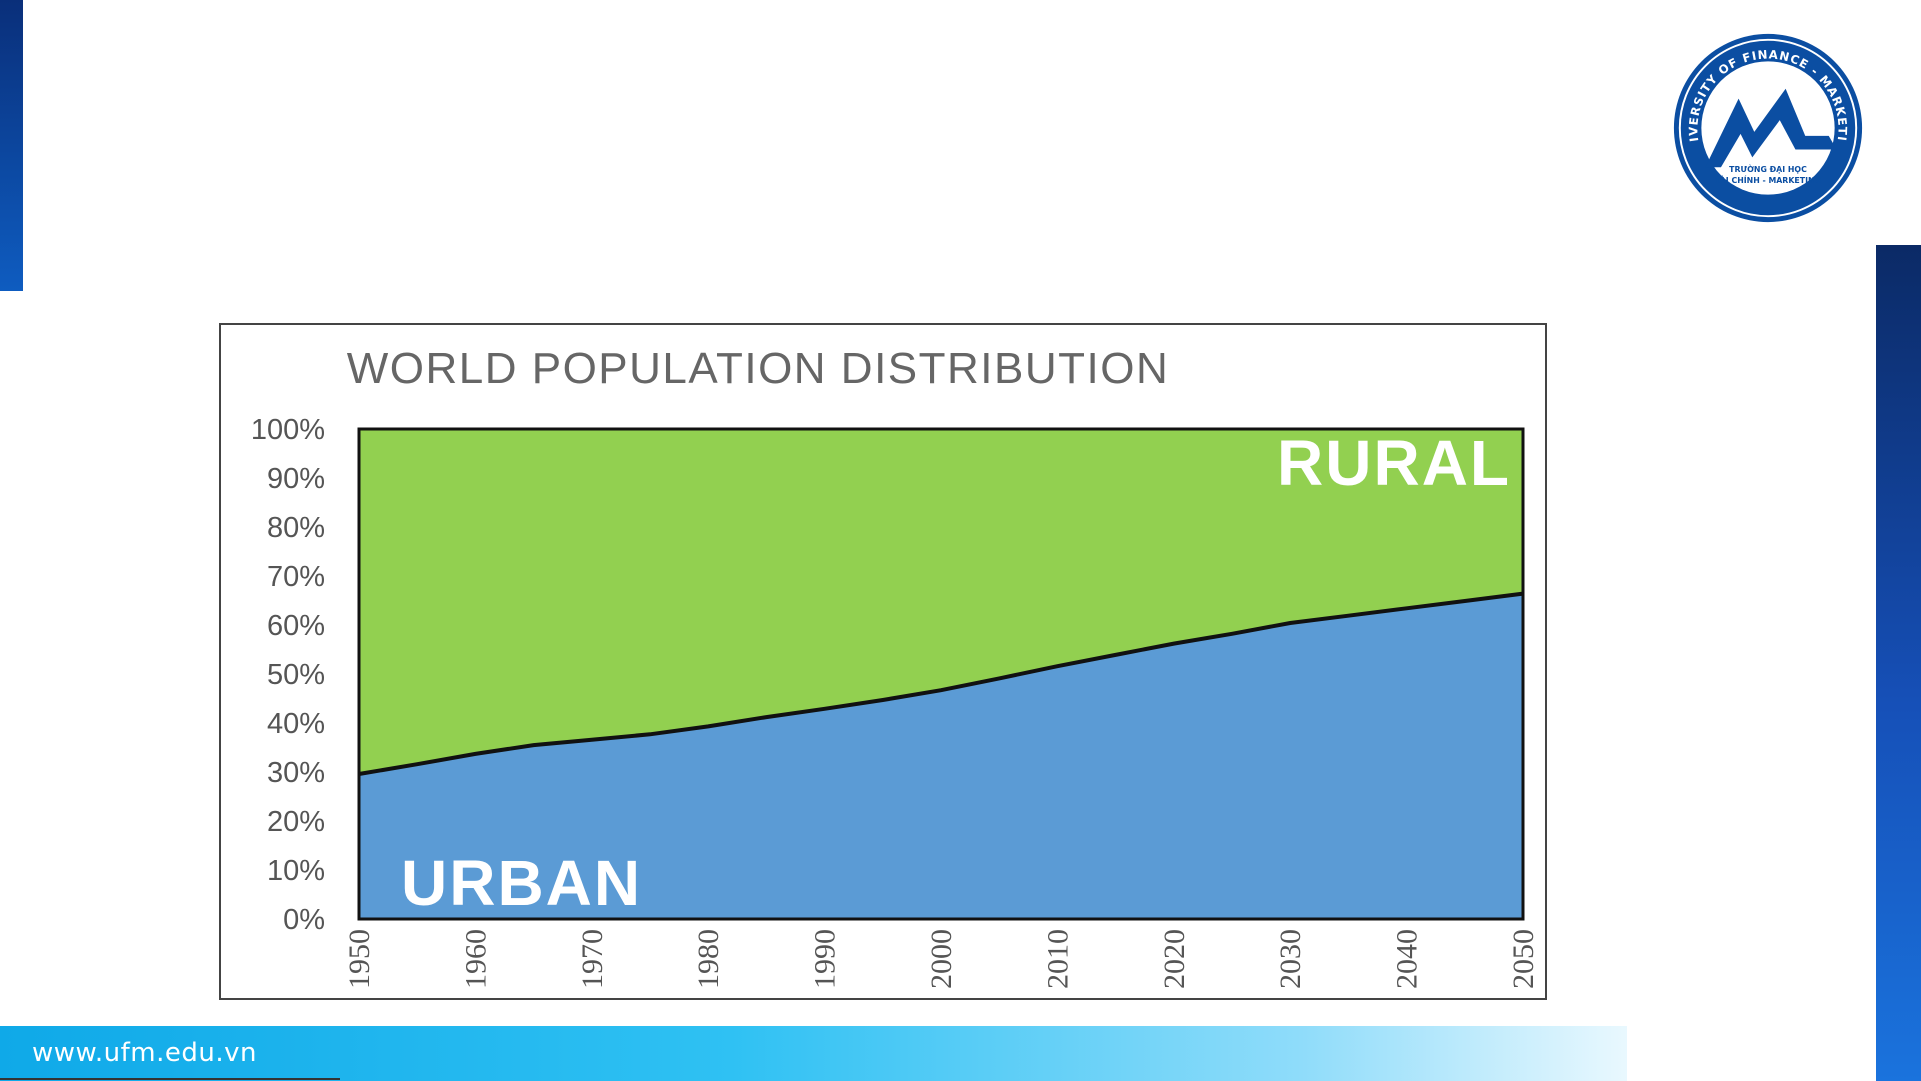 Image resolution: width=1921 pixels, height=1081 pixels. What do you see at coordinates (941, 683) in the screenshot?
I see `urban-rural-boundary-line` at bounding box center [941, 683].